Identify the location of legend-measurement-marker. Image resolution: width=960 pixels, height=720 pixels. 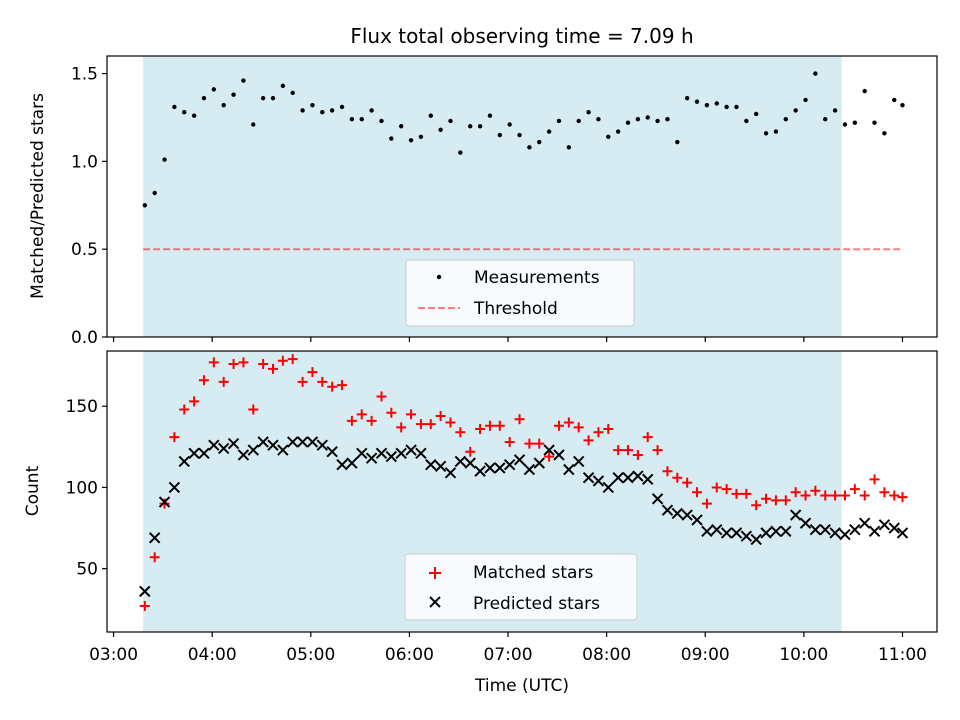
(439, 277).